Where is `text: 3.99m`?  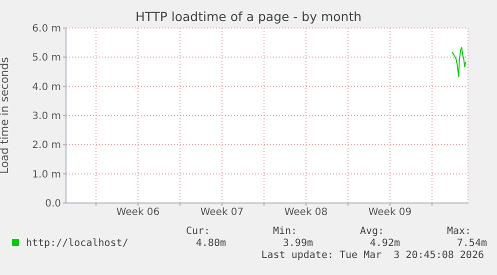 text: 3.99m is located at coordinates (297, 243).